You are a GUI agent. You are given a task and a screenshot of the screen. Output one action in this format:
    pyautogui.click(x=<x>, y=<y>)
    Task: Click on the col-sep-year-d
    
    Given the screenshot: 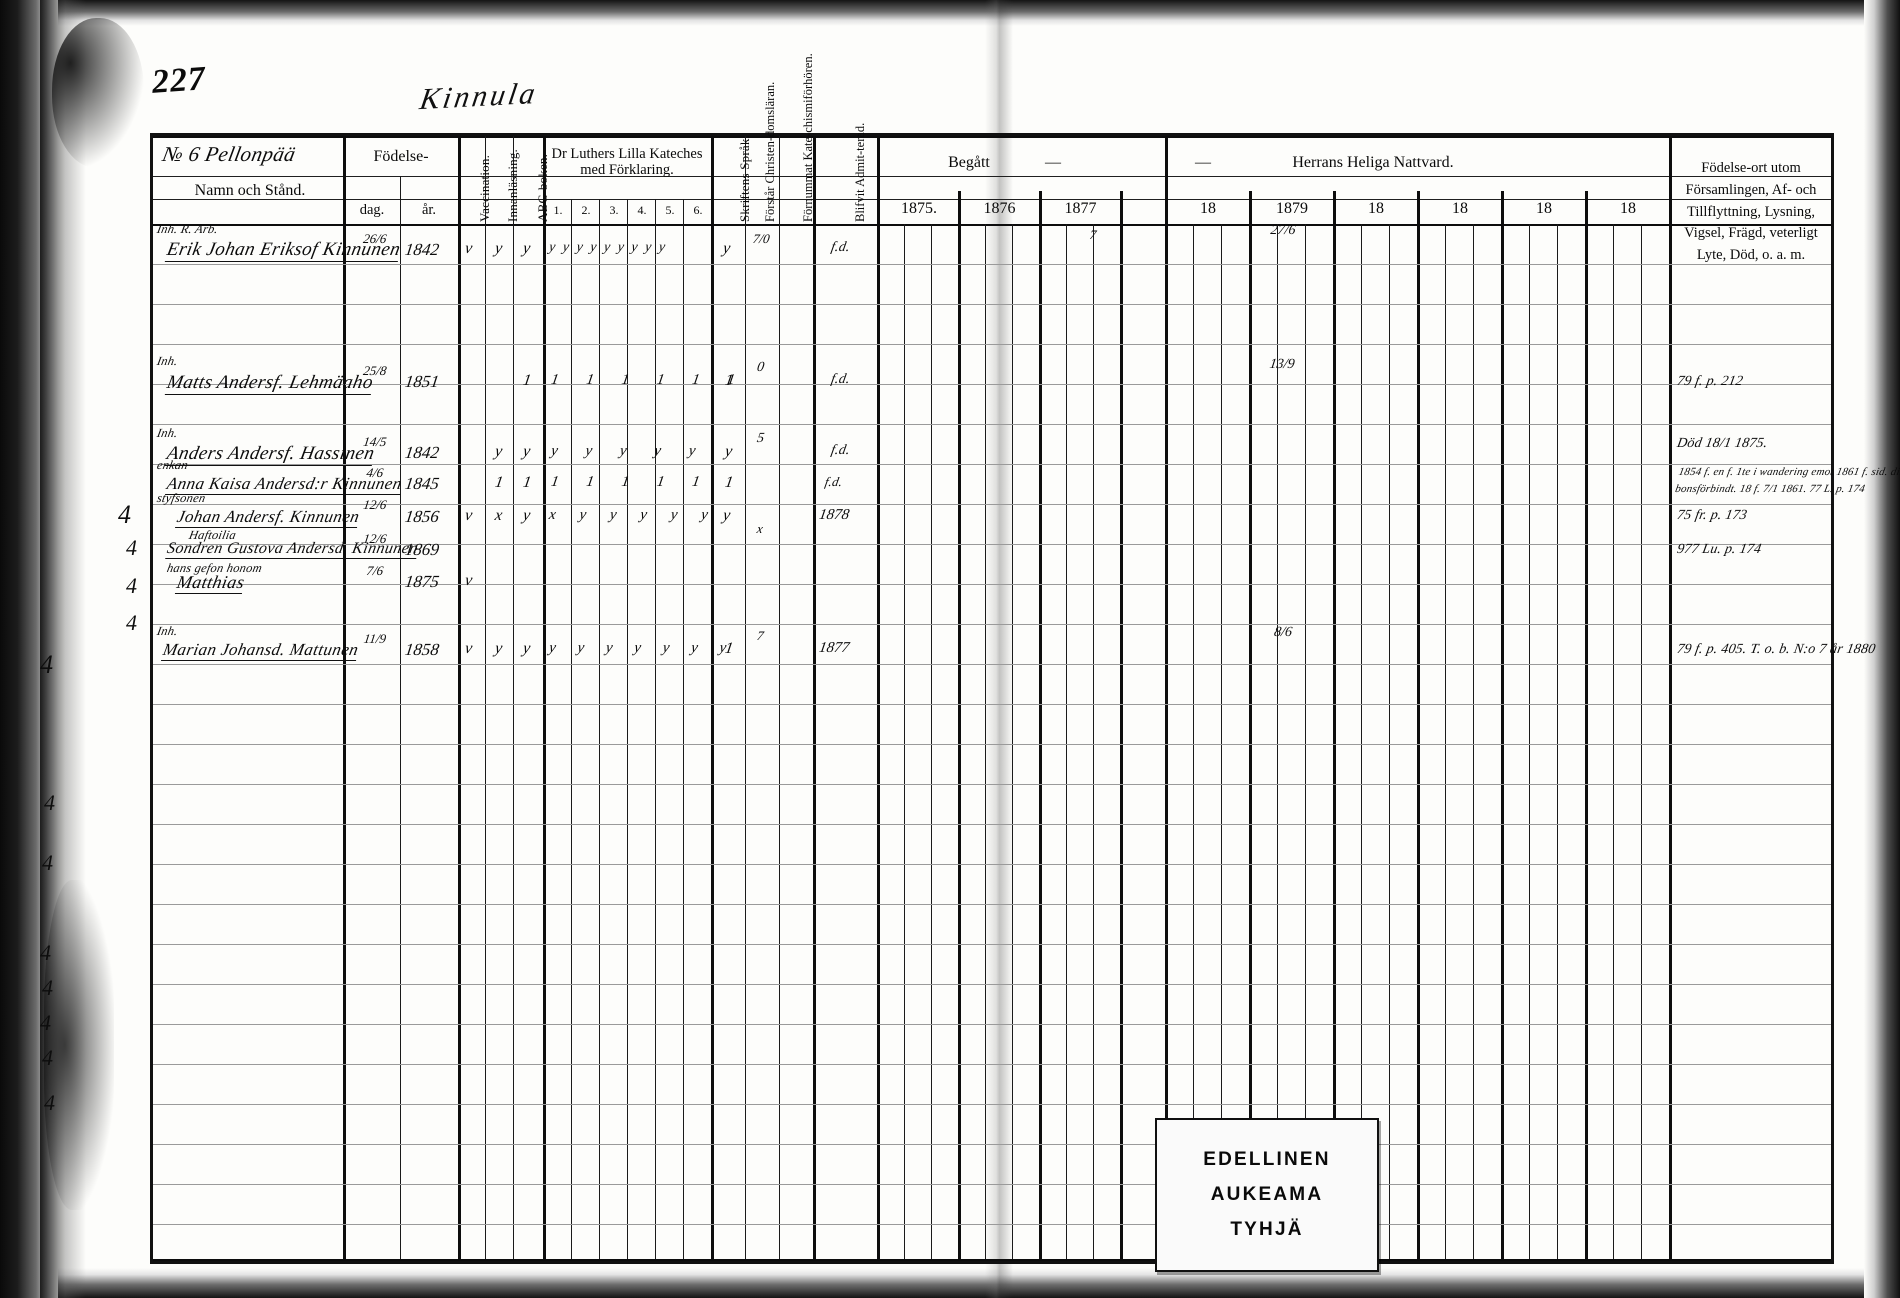 What is the action you would take?
    pyautogui.click(x=1586, y=726)
    